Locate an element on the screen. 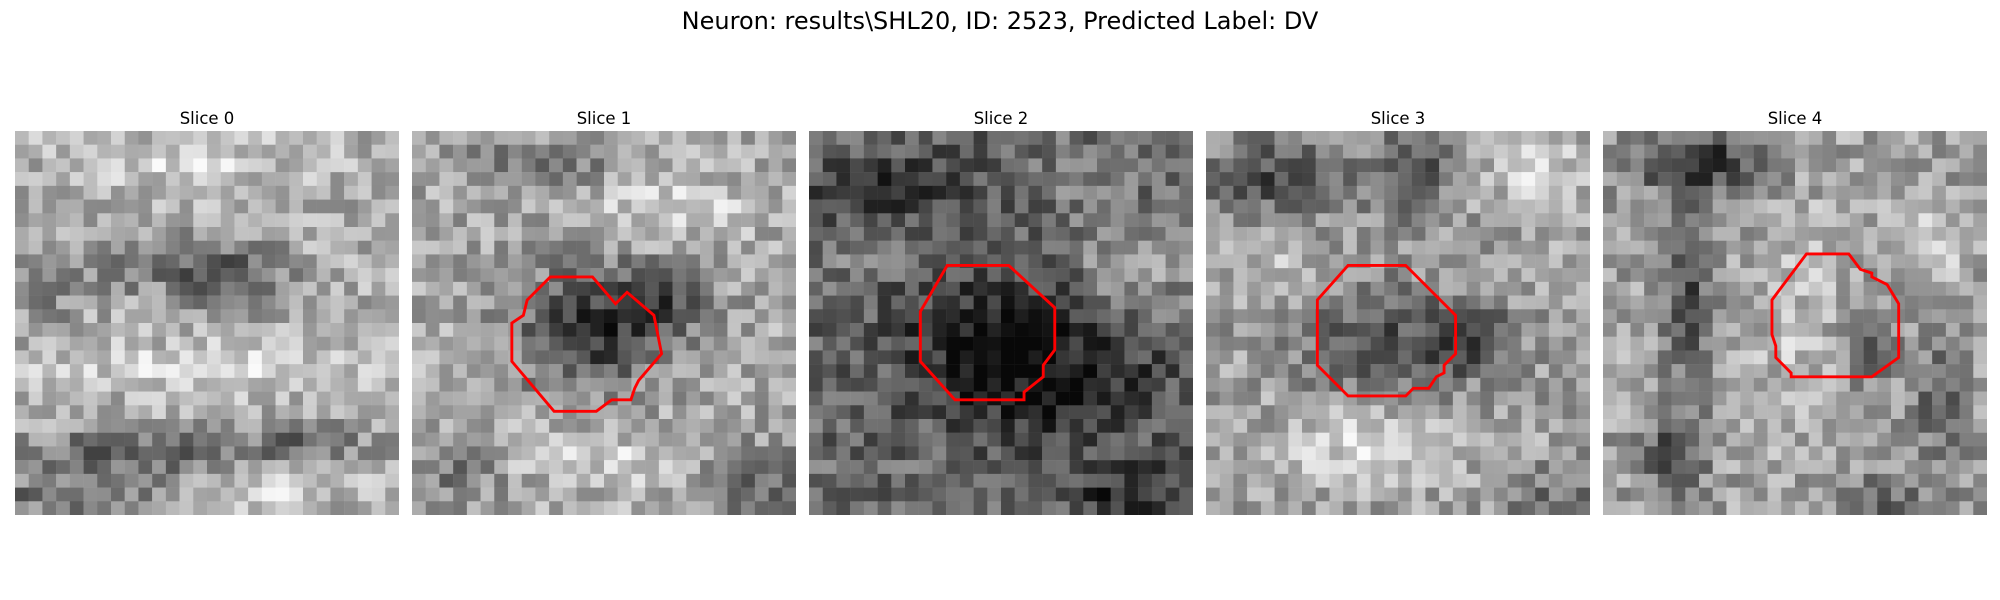  slice-panel-4: Slice 4 is located at coordinates (1795, 311).